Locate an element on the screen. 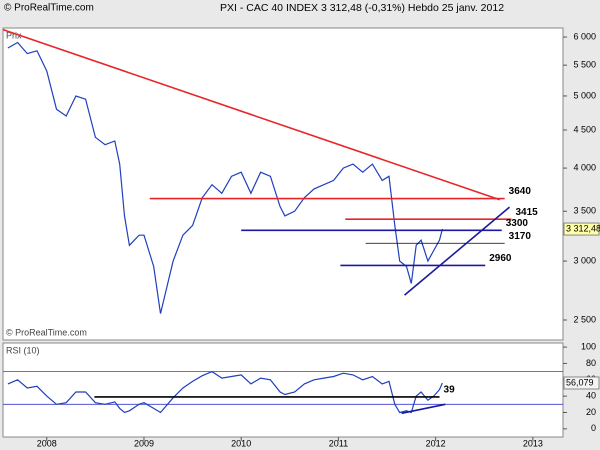 The height and width of the screenshot is (450, 600). y-tick-label: 3 000 is located at coordinates (584, 260).